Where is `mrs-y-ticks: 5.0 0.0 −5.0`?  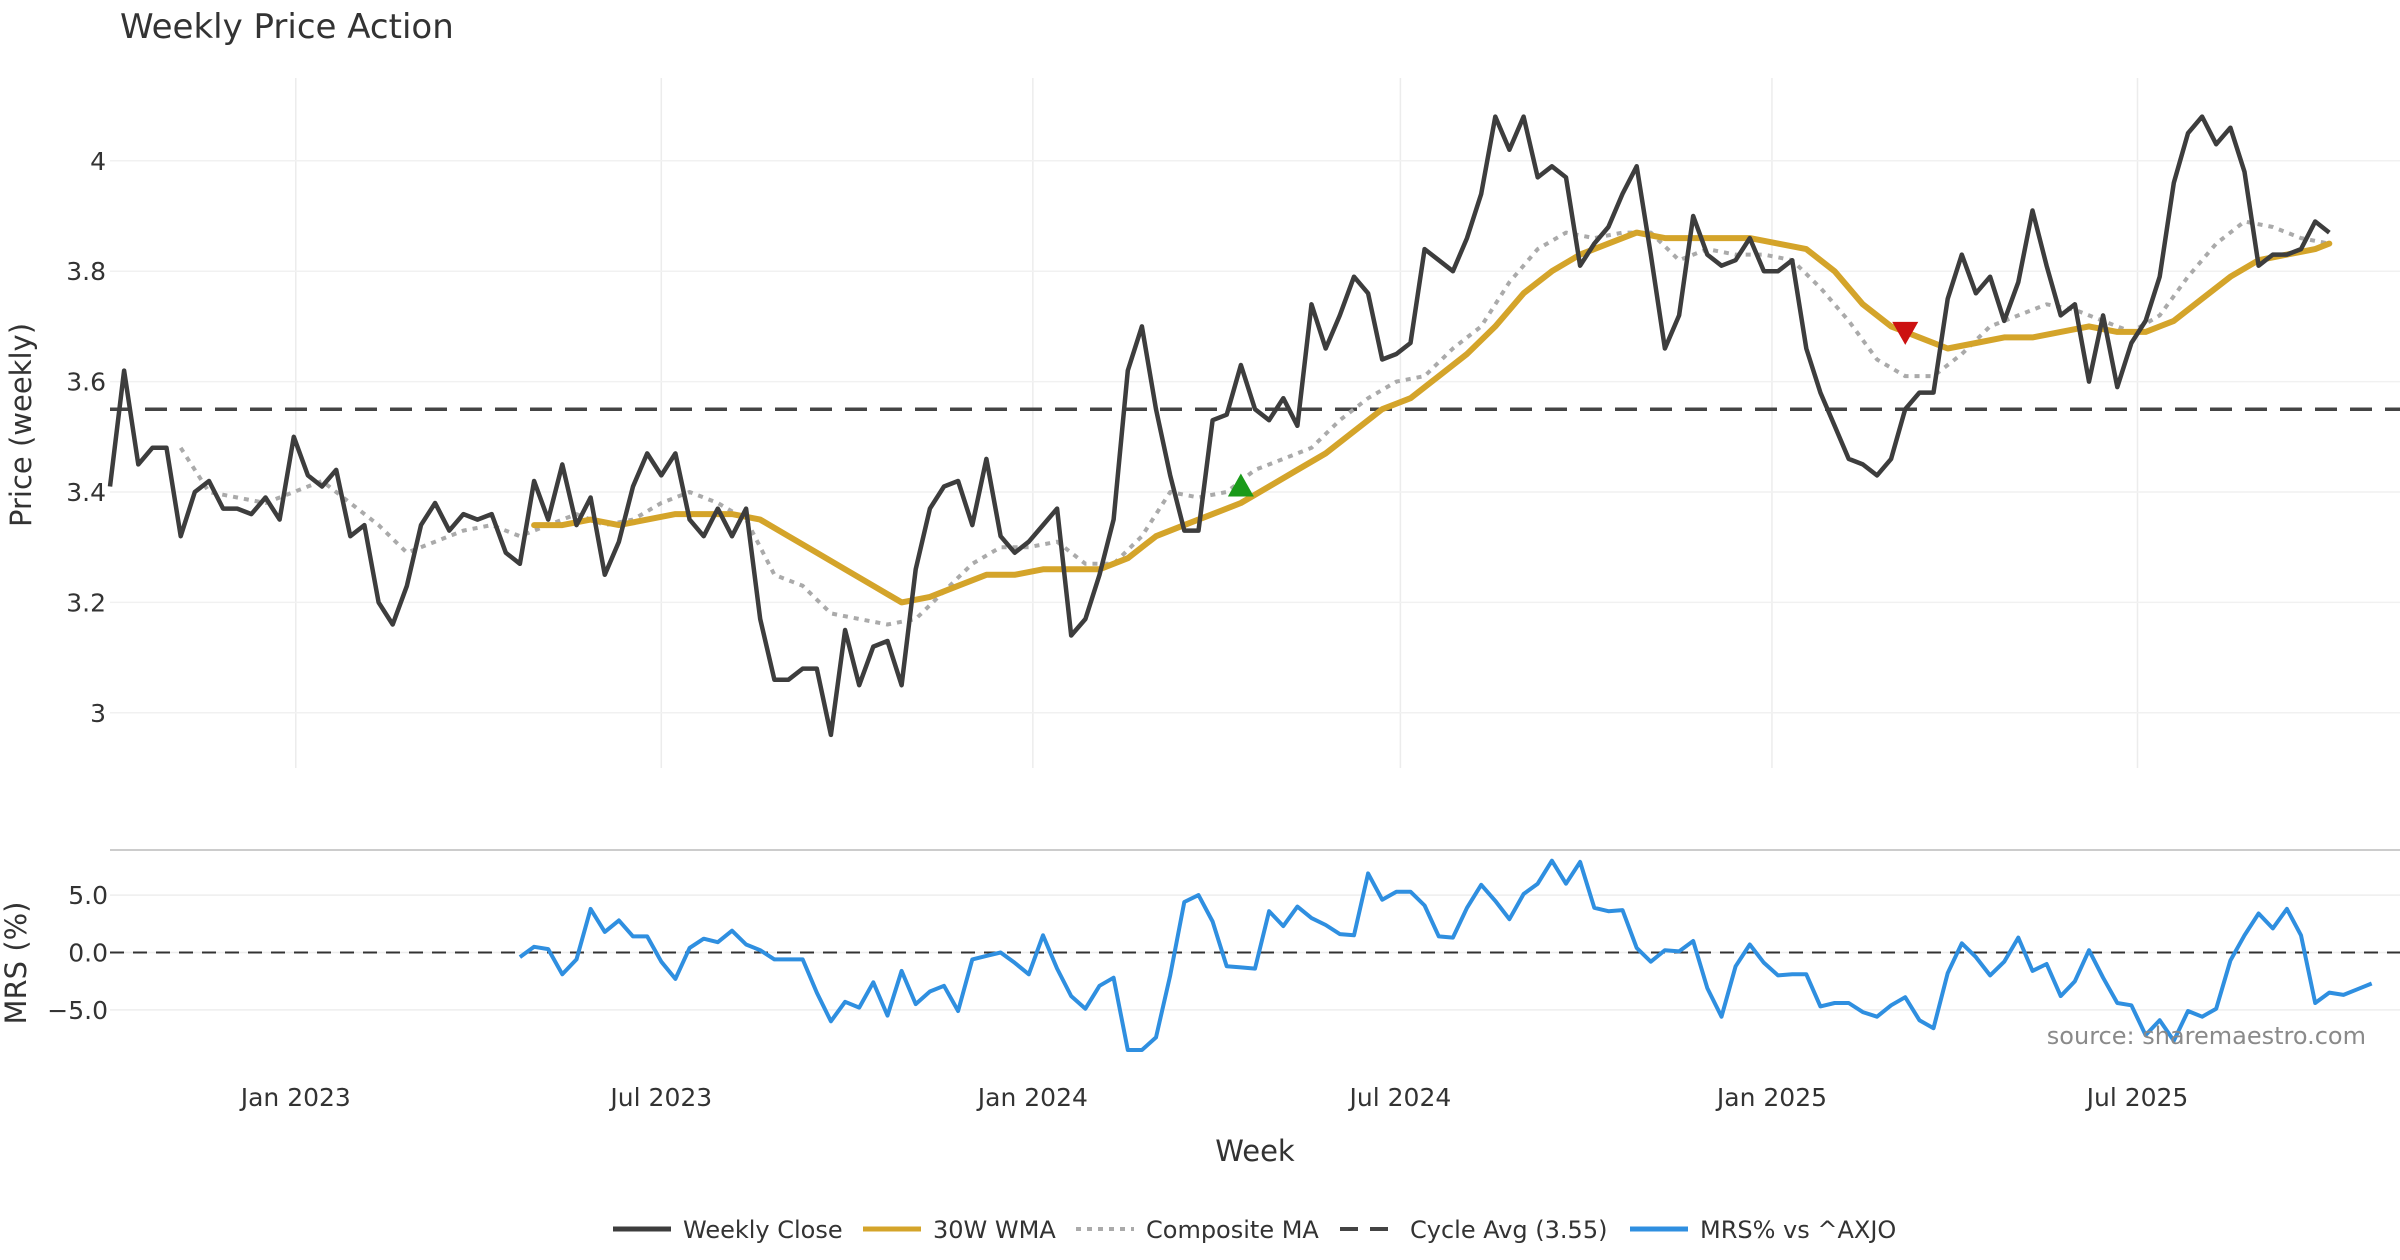 mrs-y-ticks: 5.0 0.0 −5.0 is located at coordinates (77, 953).